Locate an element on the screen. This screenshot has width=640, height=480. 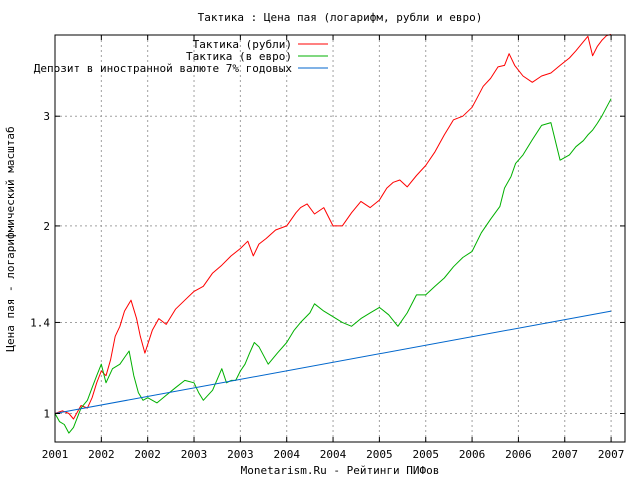
x-axis-label: Monetarism.Ru - Рейтинги ПИФов is located at coordinates (340, 470).